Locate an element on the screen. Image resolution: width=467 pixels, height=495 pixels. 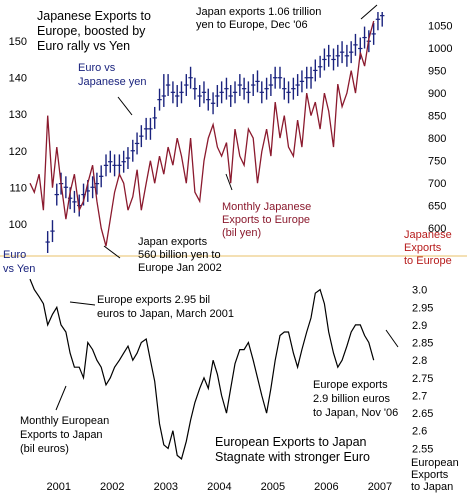
right-tick-label: 3.0 is located at coordinates (419, 291).